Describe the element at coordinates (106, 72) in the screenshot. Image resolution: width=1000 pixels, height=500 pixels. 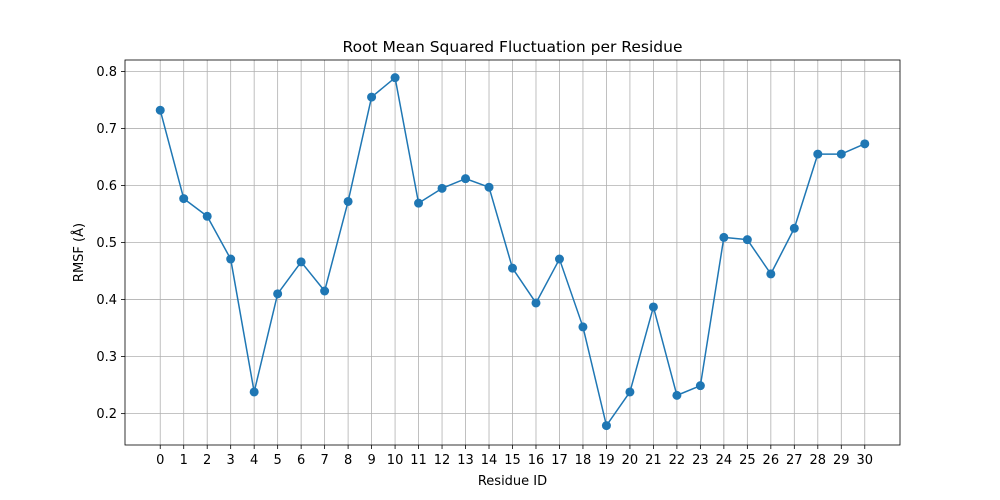
I see `y-tick-label: 0.8` at that location.